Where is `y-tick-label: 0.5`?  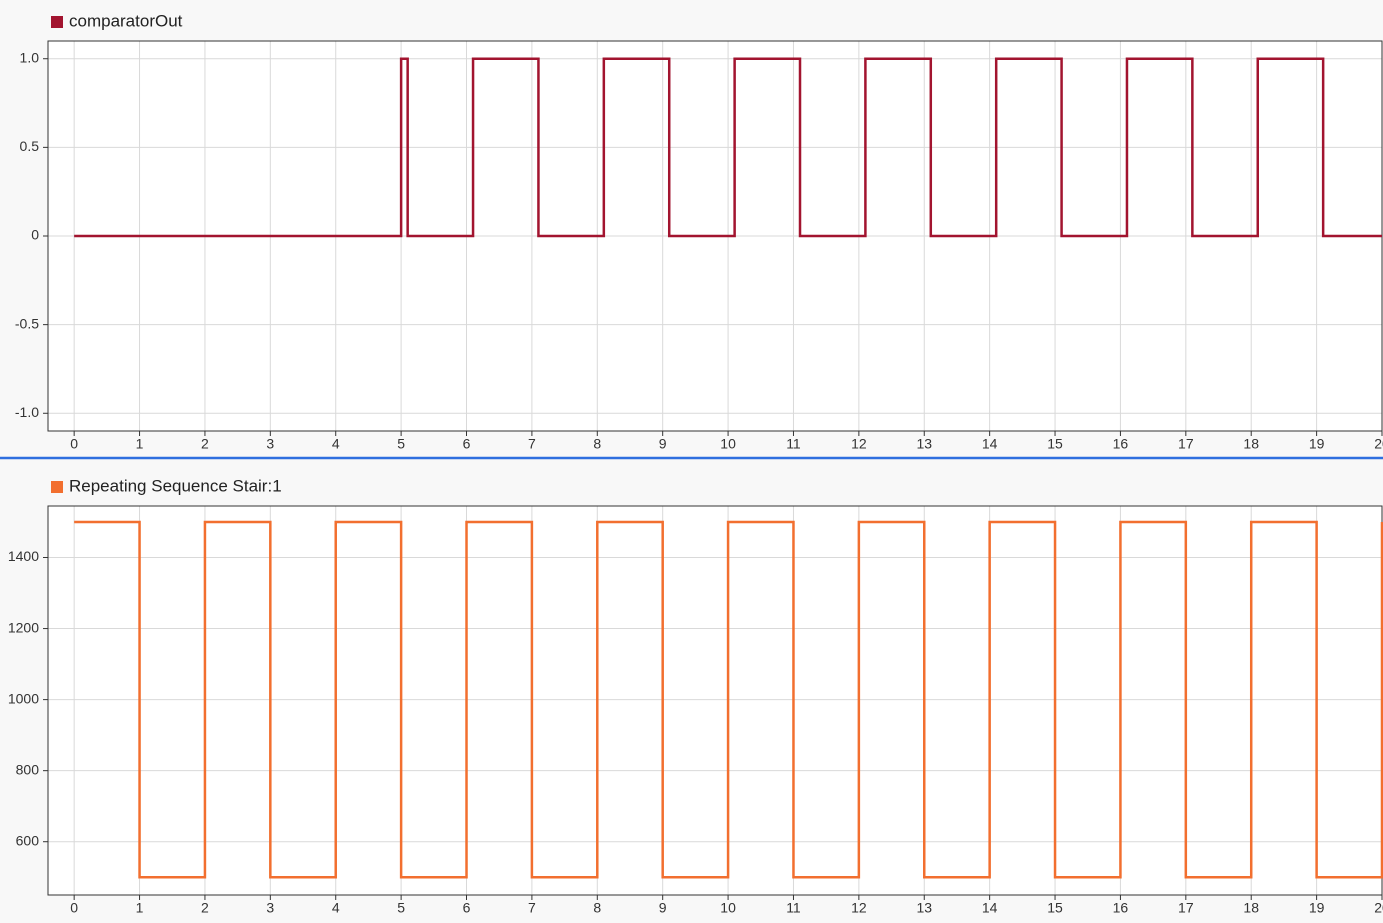 y-tick-label: 0.5 is located at coordinates (30, 146).